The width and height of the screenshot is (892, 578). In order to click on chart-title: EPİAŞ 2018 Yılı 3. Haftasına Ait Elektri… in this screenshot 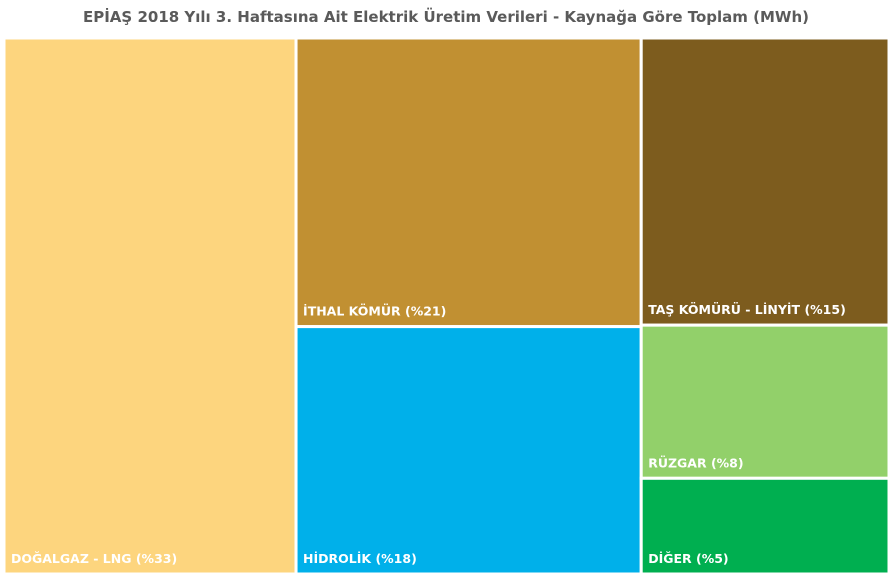, I will do `click(446, 17)`.